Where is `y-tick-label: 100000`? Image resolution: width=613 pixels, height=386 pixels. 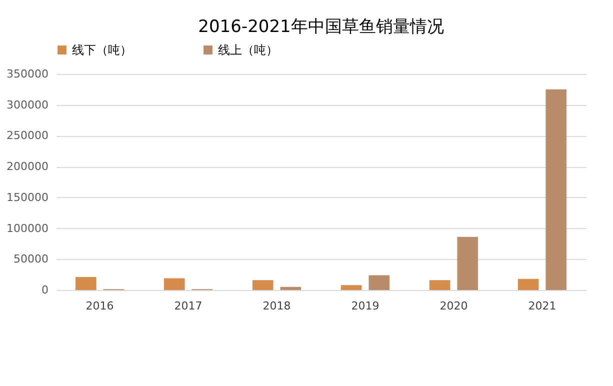 y-tick-label: 100000 is located at coordinates (27, 228).